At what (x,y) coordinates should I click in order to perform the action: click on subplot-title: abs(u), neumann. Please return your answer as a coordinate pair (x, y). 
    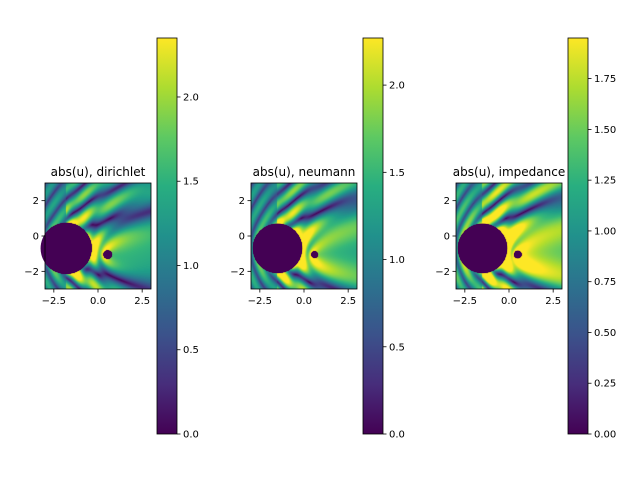
    Looking at the image, I should click on (304, 172).